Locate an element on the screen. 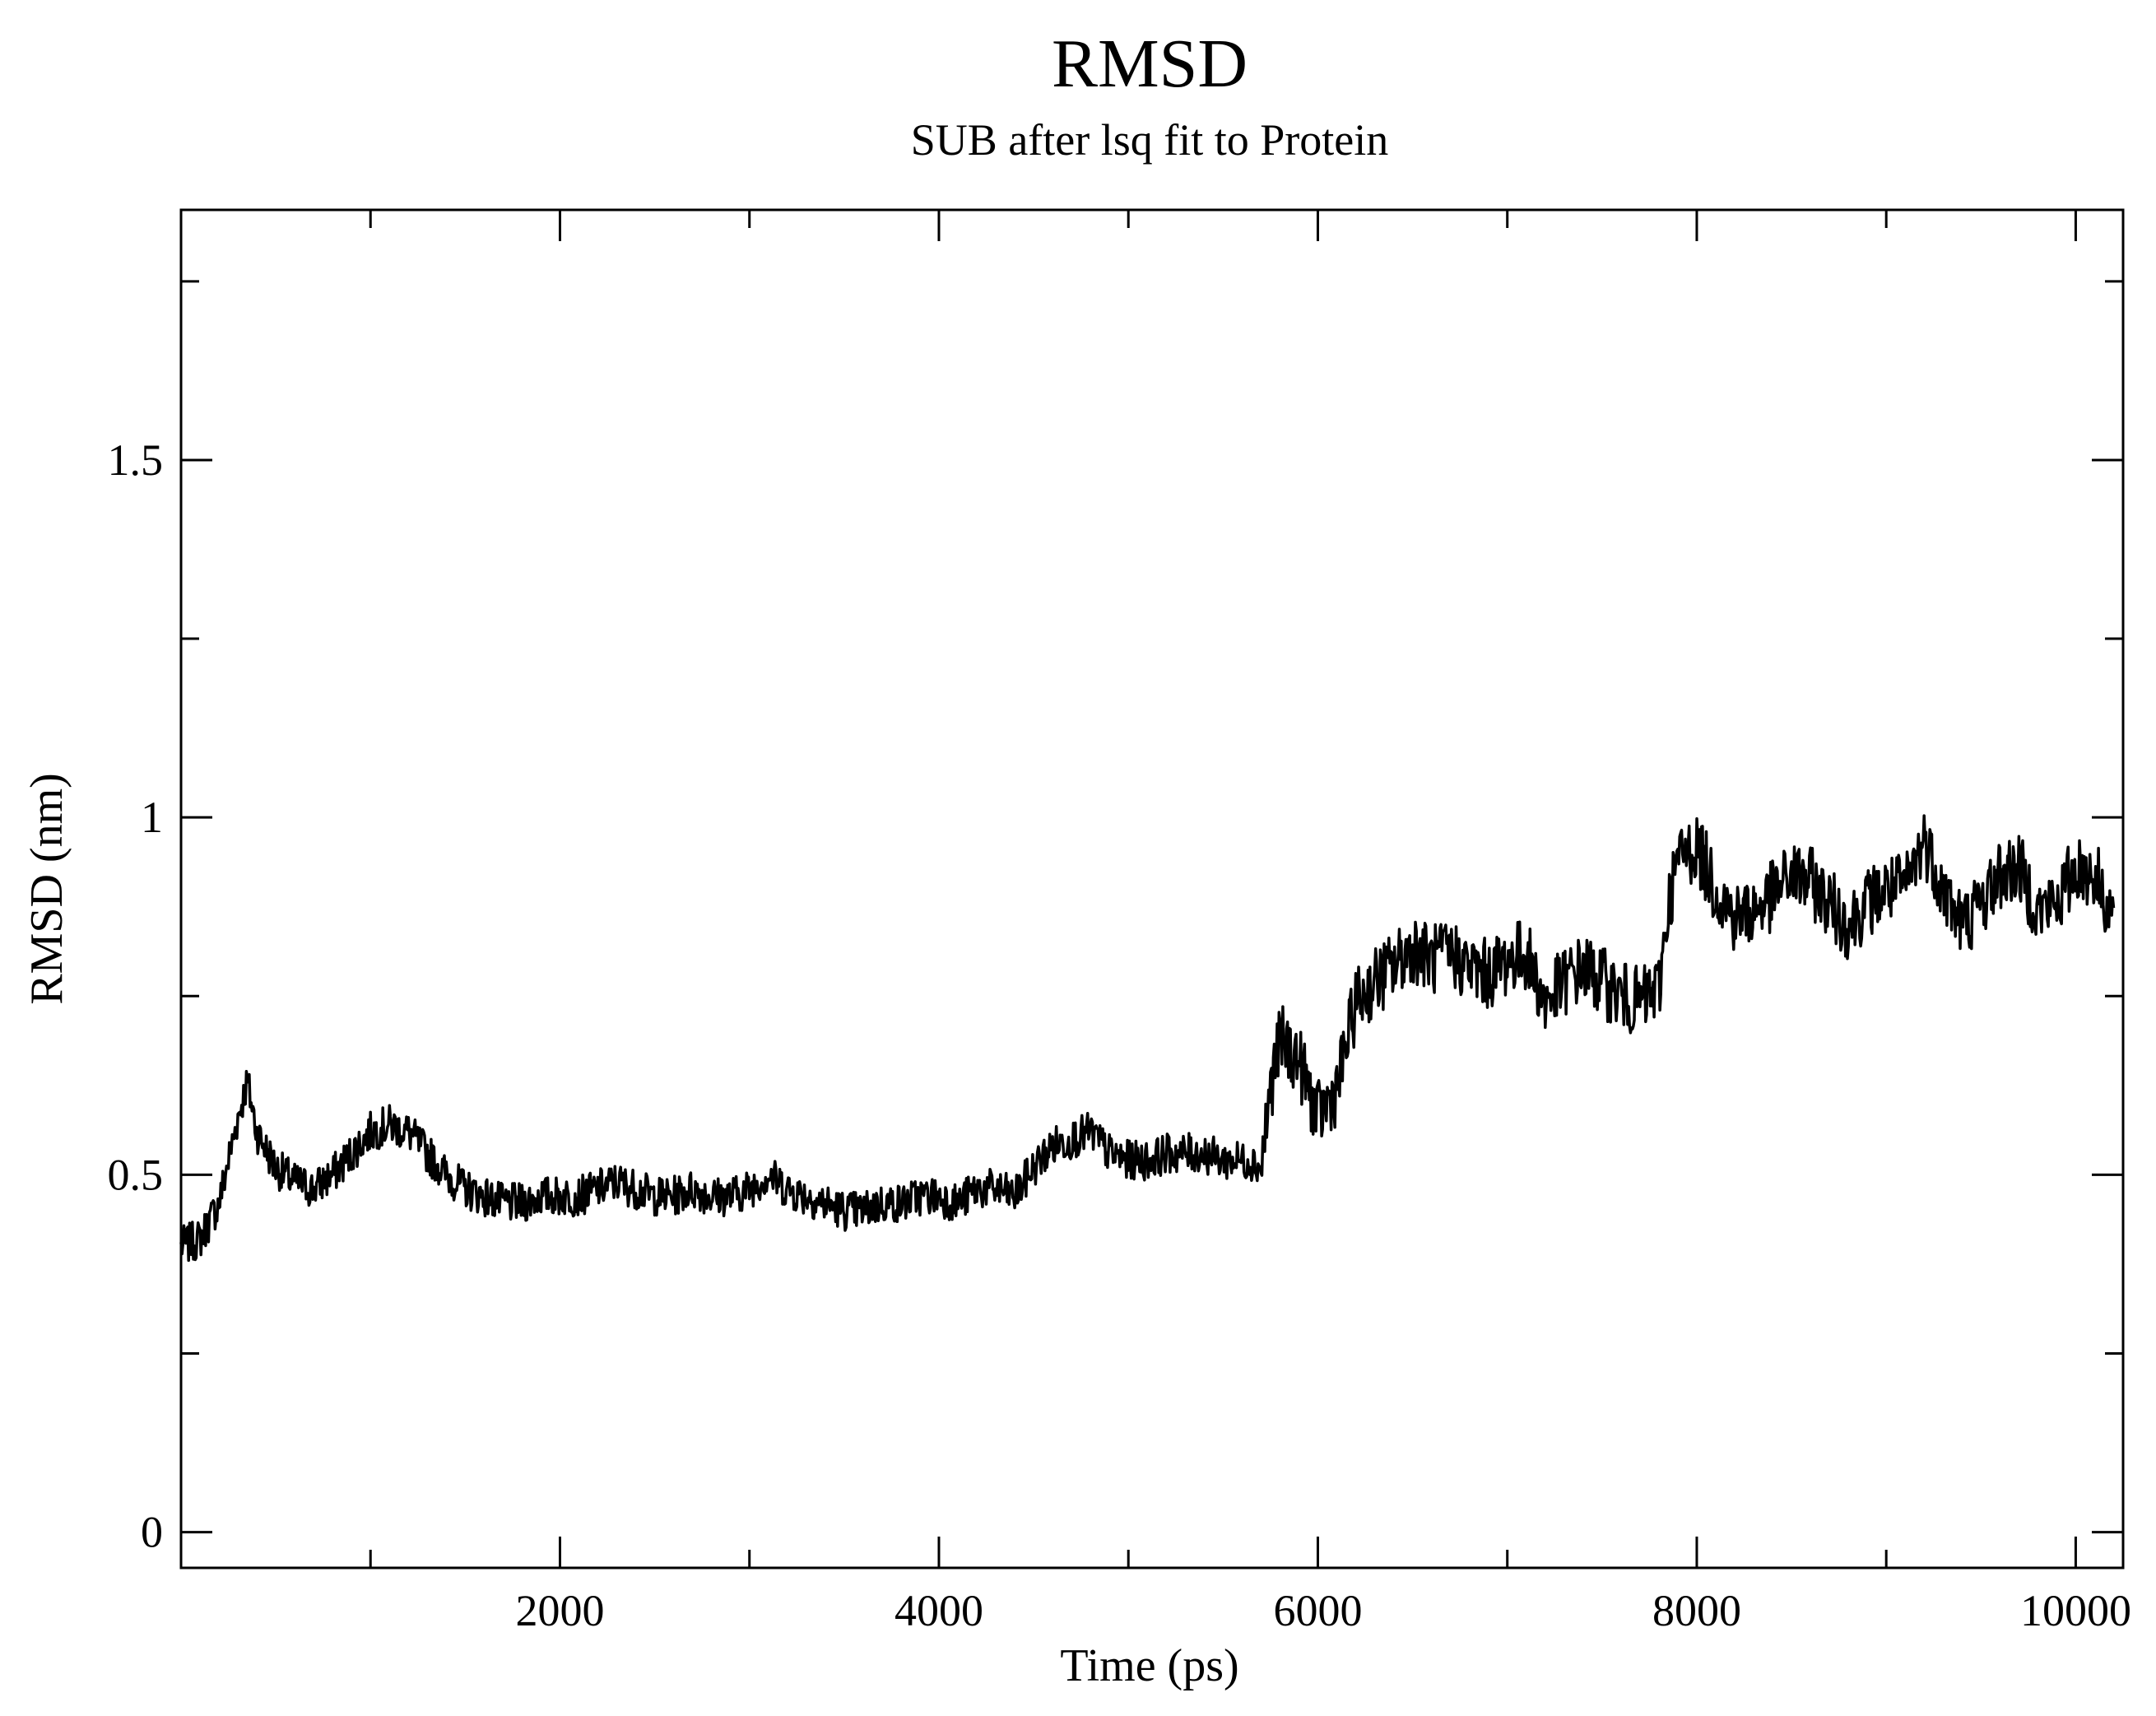 The width and height of the screenshot is (2156, 1716). y-axis-label: RMSD (nm) is located at coordinates (46, 889).